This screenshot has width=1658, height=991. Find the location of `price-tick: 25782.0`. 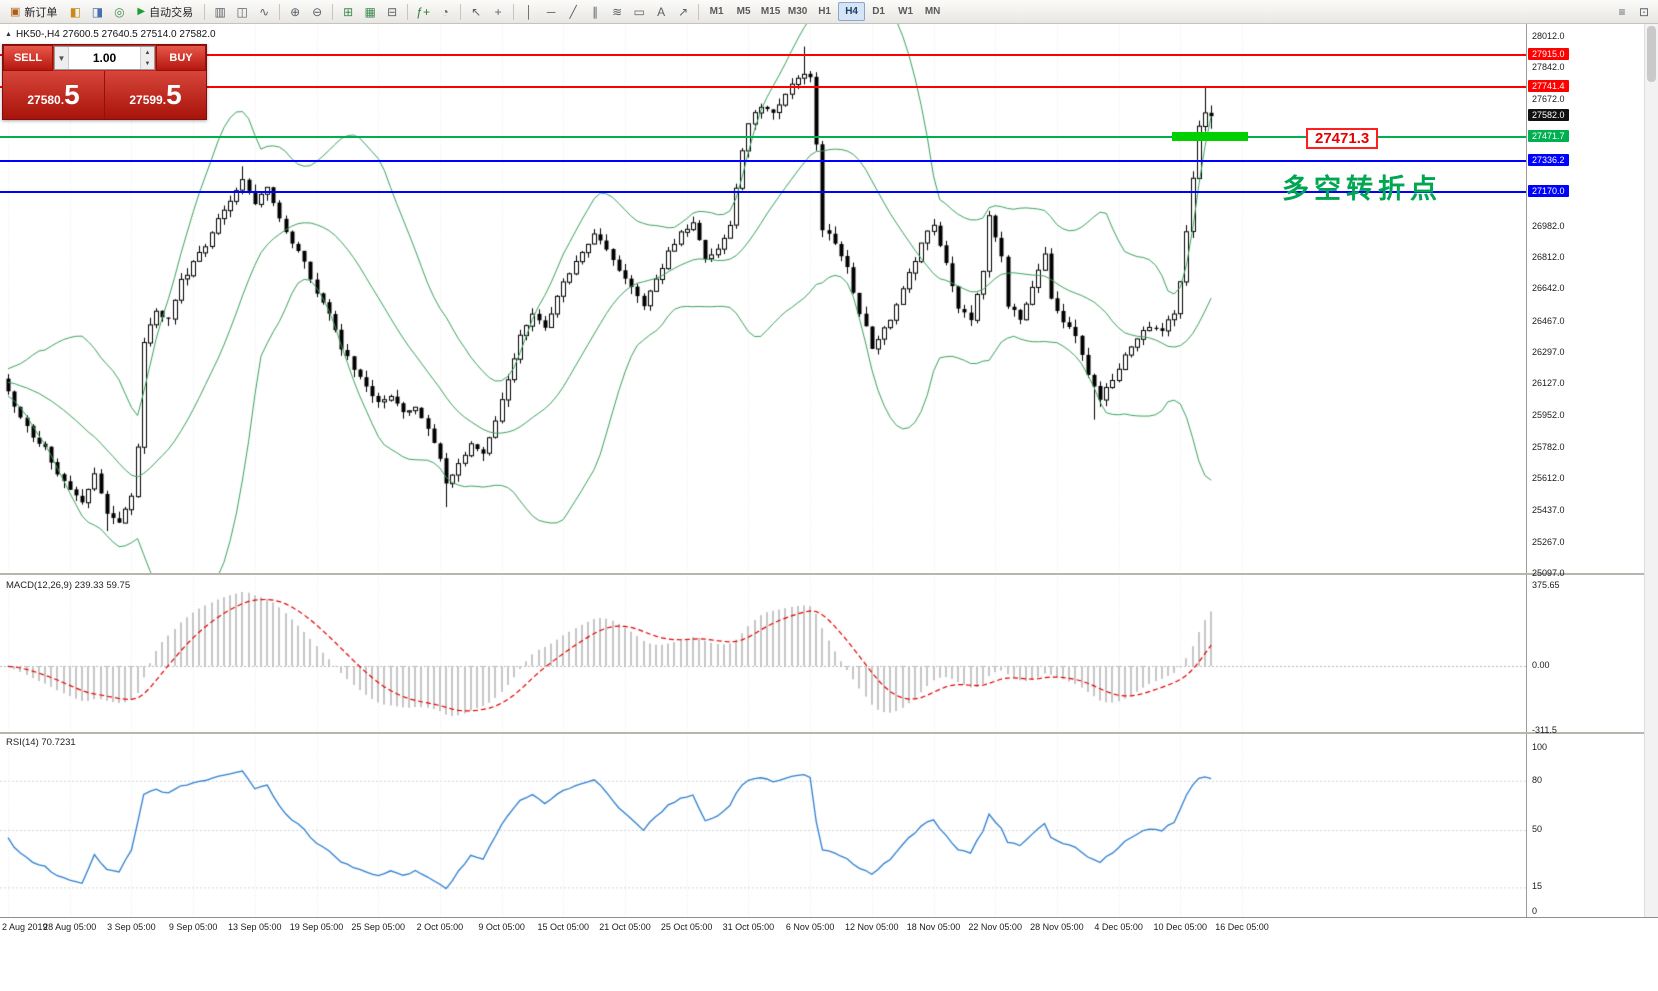

price-tick: 25782.0 is located at coordinates (1548, 446).